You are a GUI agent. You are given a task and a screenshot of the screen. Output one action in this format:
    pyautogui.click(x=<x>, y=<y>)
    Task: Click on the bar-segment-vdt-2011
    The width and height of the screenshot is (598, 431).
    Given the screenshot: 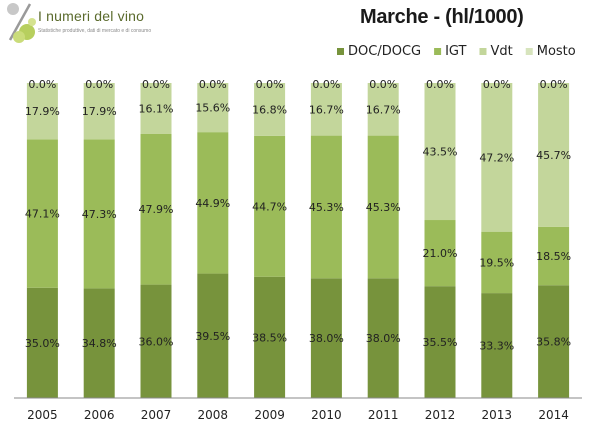 What is the action you would take?
    pyautogui.click(x=383, y=109)
    